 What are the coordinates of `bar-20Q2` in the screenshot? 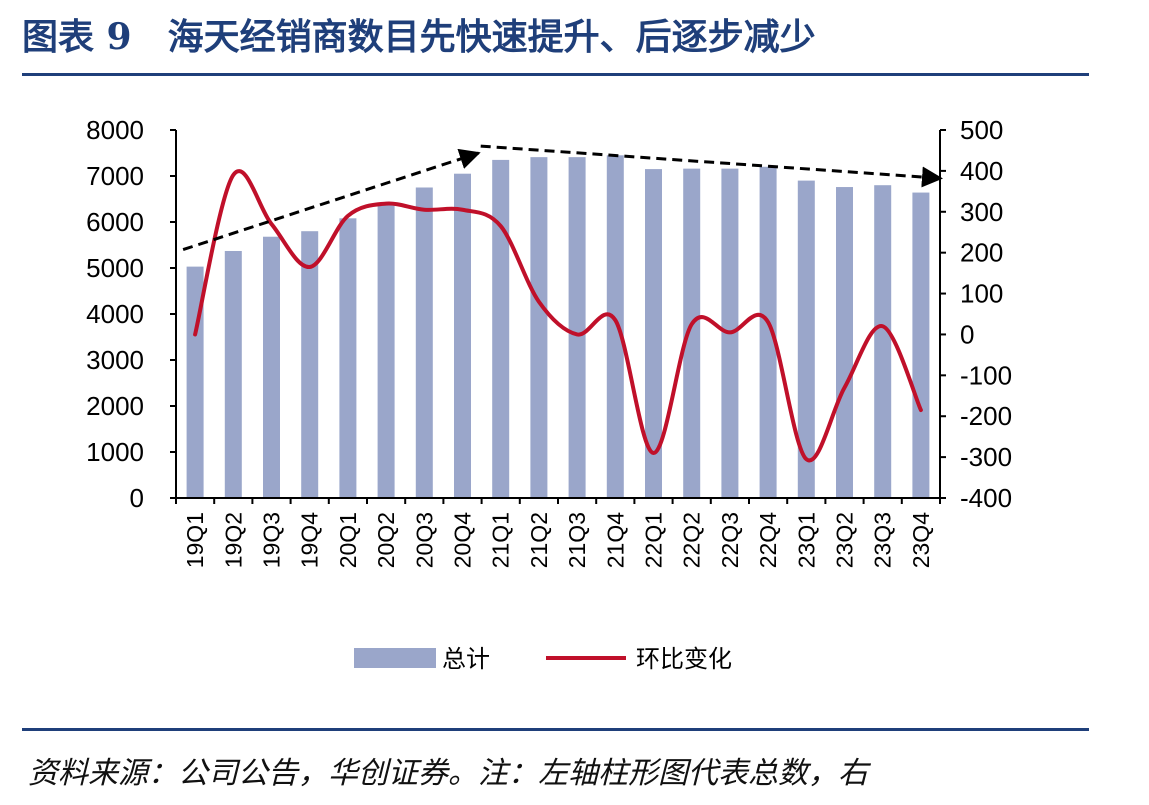 It's located at (386, 350).